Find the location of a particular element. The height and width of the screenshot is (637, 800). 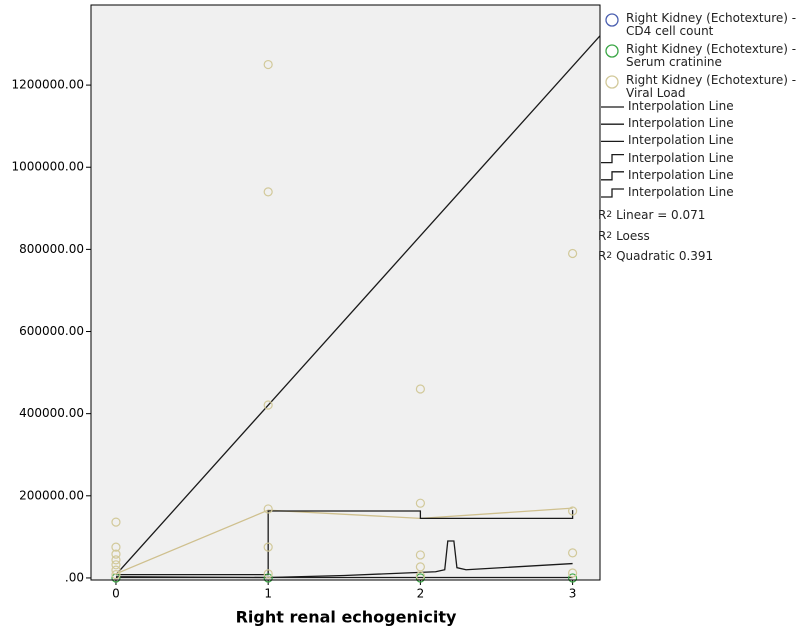

x-tick-label: 3 is located at coordinates (573, 594).